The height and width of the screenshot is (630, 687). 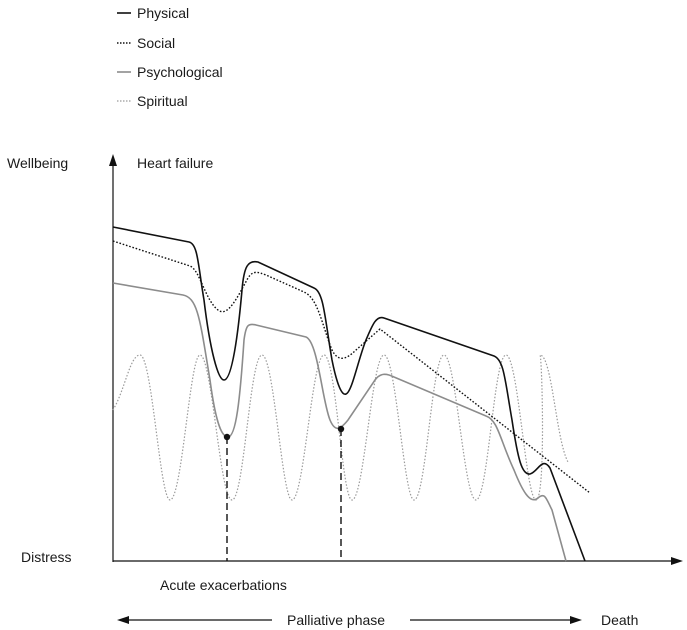 I want to click on legend-item-spiritual: Spiritual, so click(x=152, y=101).